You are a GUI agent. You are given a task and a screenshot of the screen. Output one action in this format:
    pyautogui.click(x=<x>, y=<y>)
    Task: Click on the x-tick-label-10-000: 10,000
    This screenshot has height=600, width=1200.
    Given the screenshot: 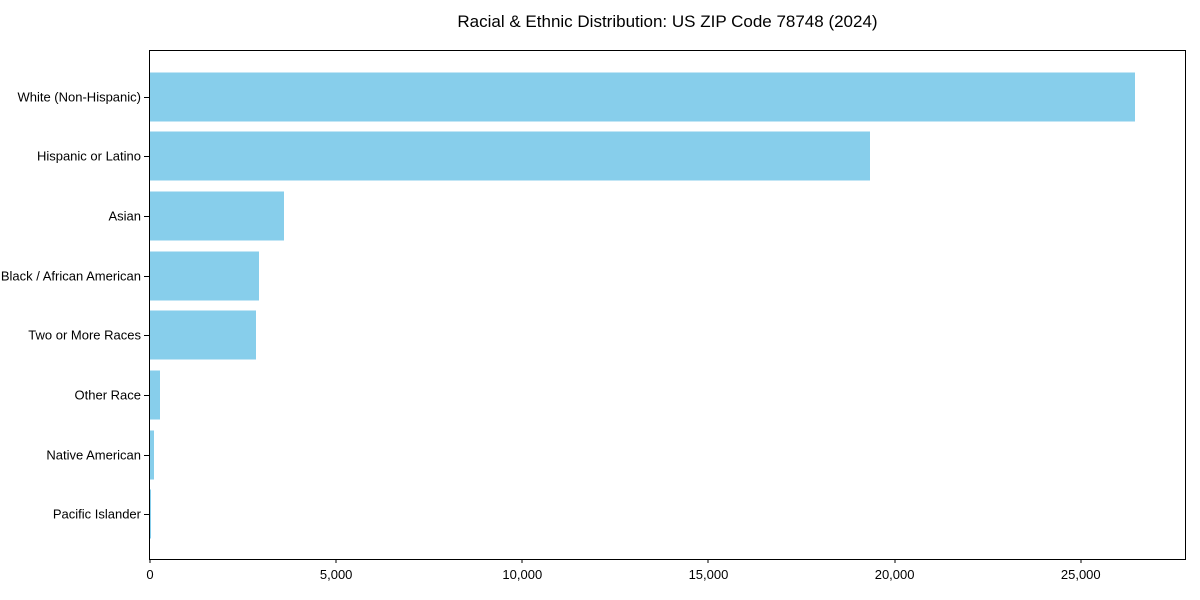 What is the action you would take?
    pyautogui.click(x=522, y=574)
    